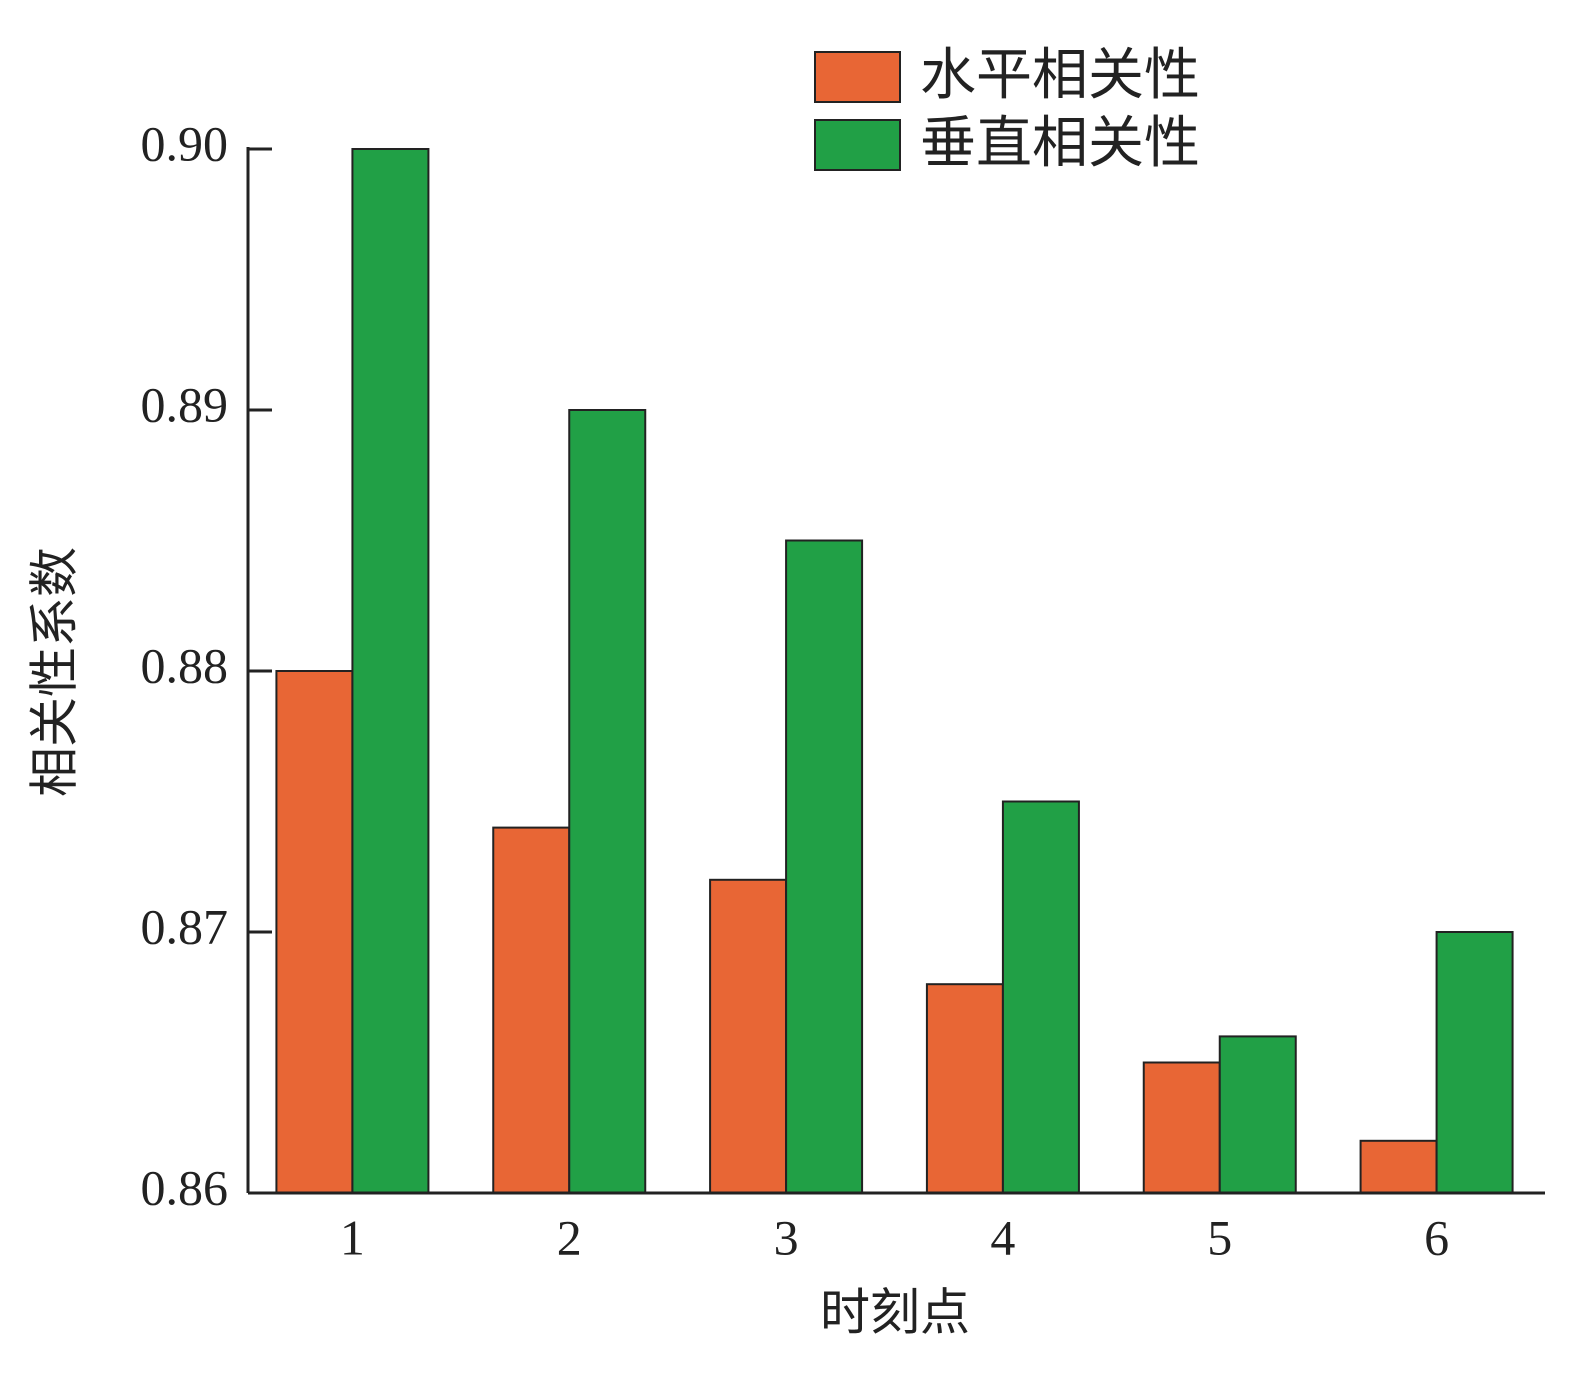  What do you see at coordinates (569, 1237) in the screenshot?
I see `x-tick-label: 2` at bounding box center [569, 1237].